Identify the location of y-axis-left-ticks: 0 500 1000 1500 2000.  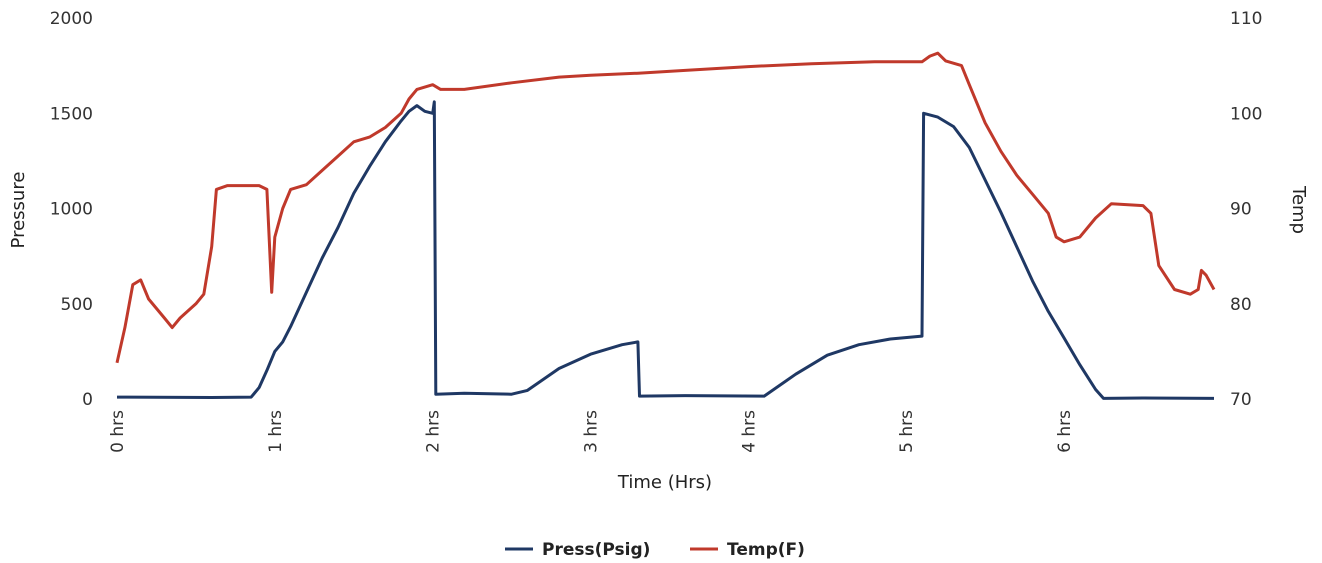
(71, 209).